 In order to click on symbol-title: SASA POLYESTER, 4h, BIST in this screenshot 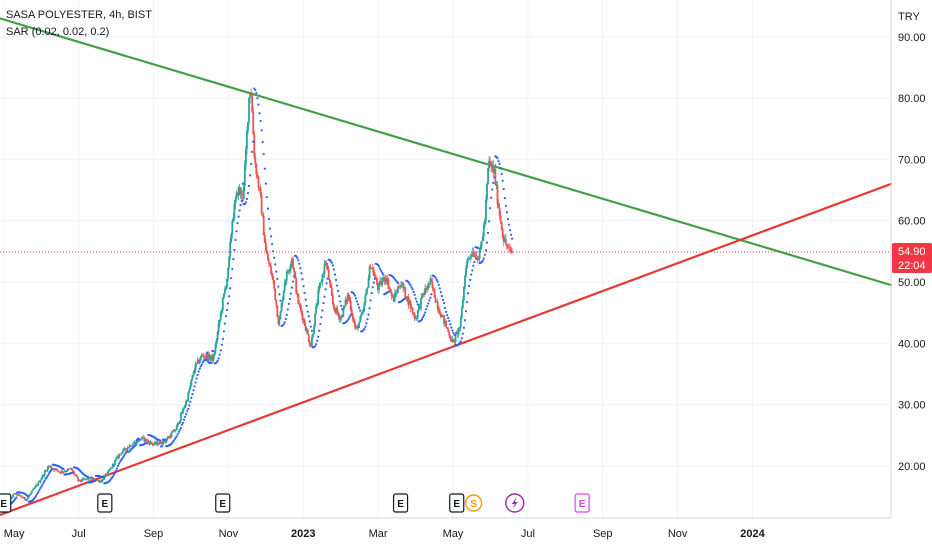, I will do `click(79, 15)`.